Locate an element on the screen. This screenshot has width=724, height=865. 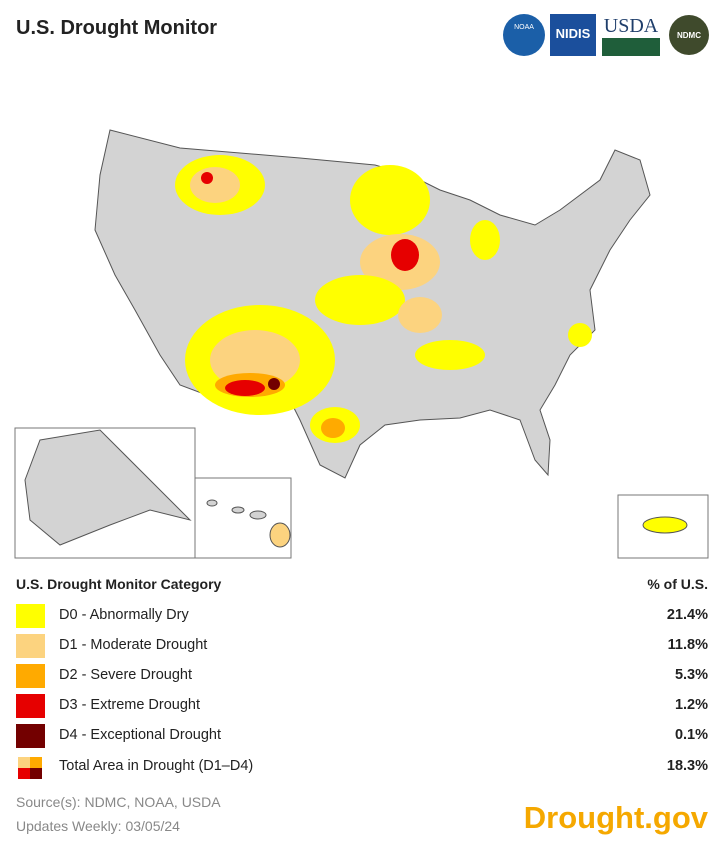
puerto-rico is located at coordinates (665, 525).